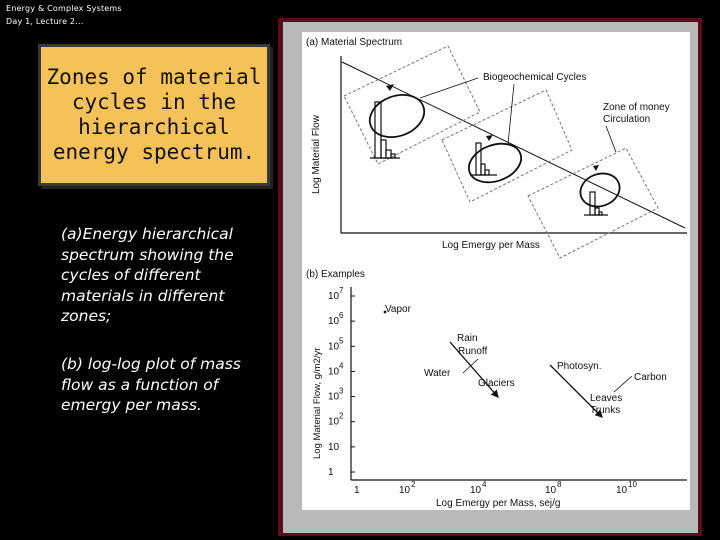  Describe the element at coordinates (498, 503) in the screenshot. I see `panel-b-xlabel: Log Emergy per Mass, sej/g` at that location.